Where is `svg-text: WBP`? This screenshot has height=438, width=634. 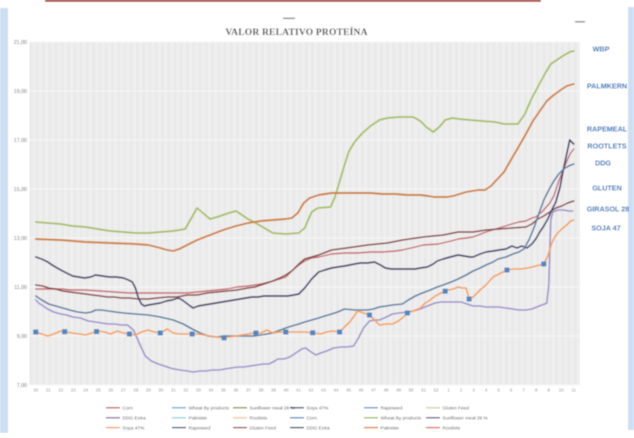 svg-text: WBP is located at coordinates (601, 49).